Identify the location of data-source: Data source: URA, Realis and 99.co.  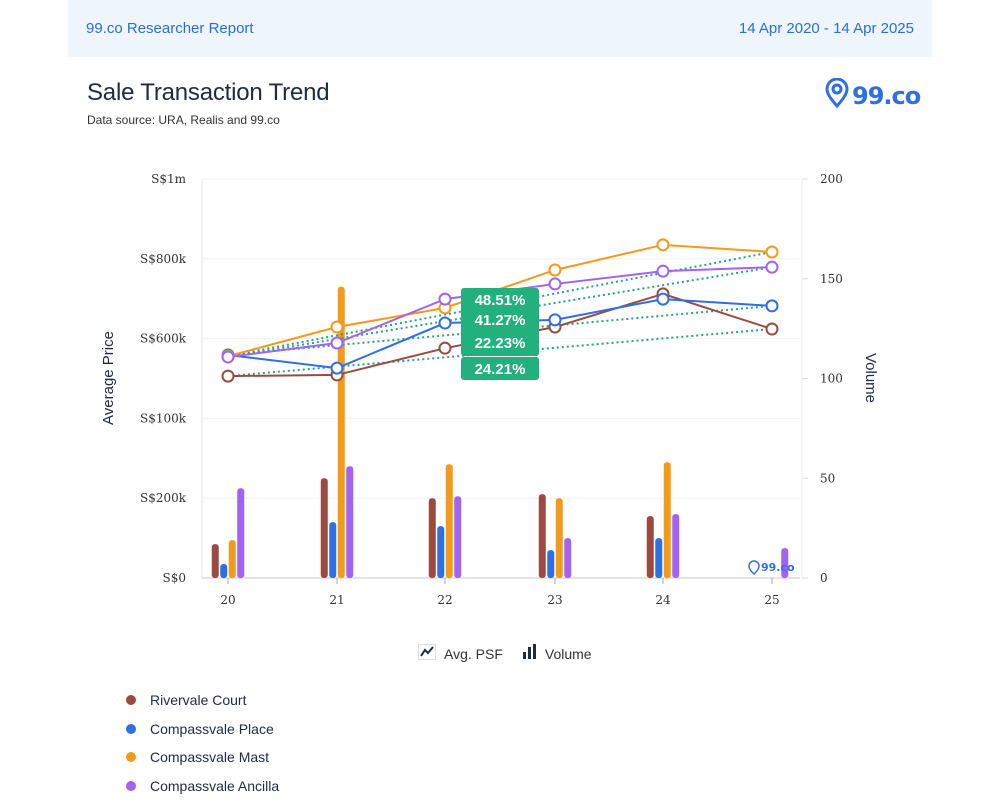
(183, 120).